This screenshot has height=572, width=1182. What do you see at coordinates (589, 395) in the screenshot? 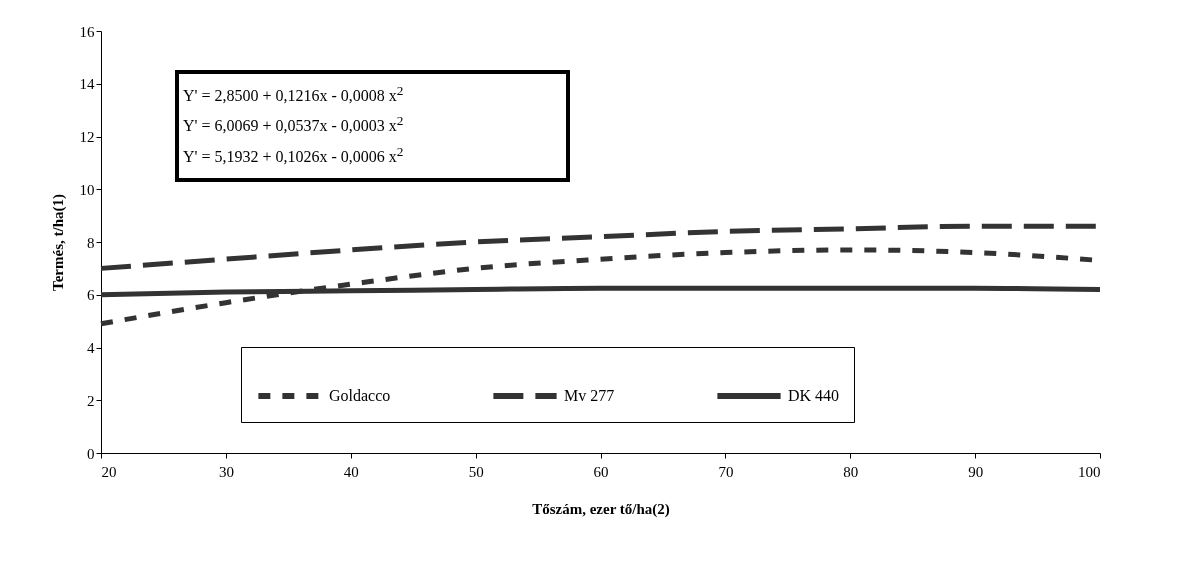
I see `legend-label: Mv 277` at bounding box center [589, 395].